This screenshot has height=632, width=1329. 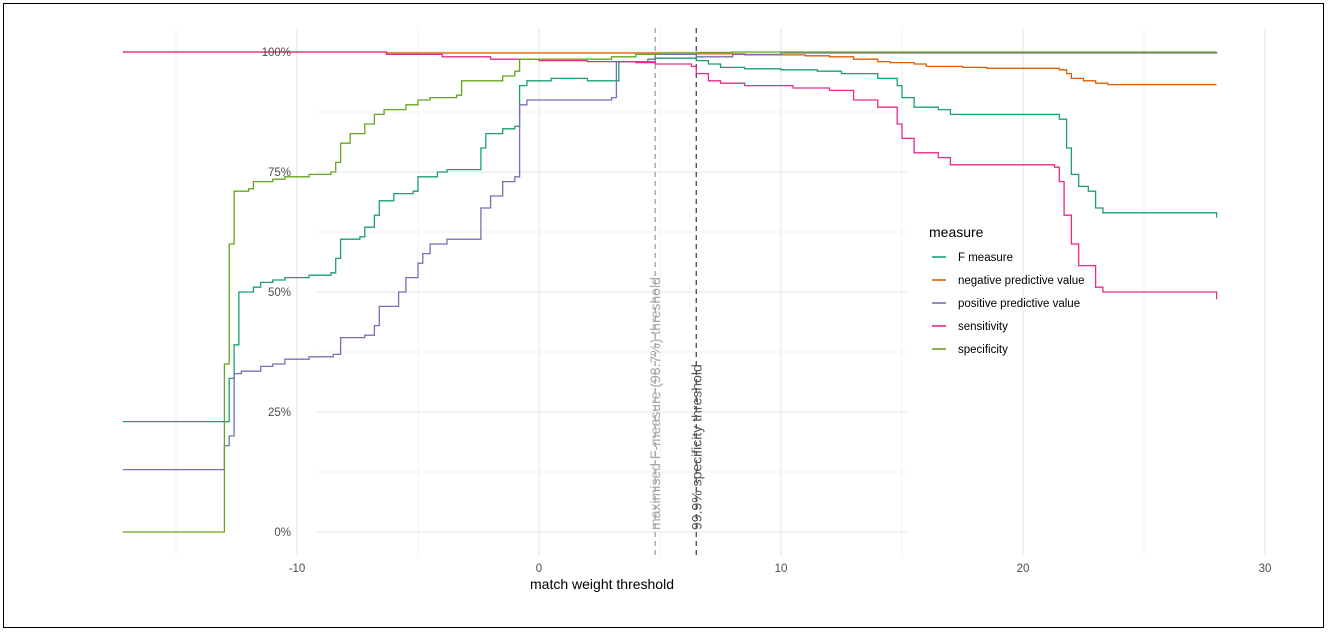 What do you see at coordinates (602, 584) in the screenshot?
I see `x-axis-title: match weight threshold` at bounding box center [602, 584].